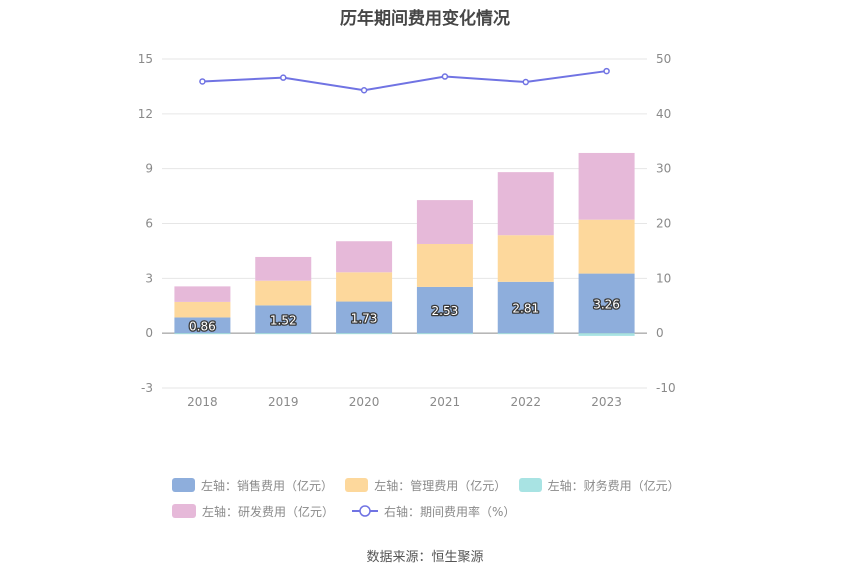  I want to click on legend-label: 左轴：研发费用（亿元）, so click(268, 511).